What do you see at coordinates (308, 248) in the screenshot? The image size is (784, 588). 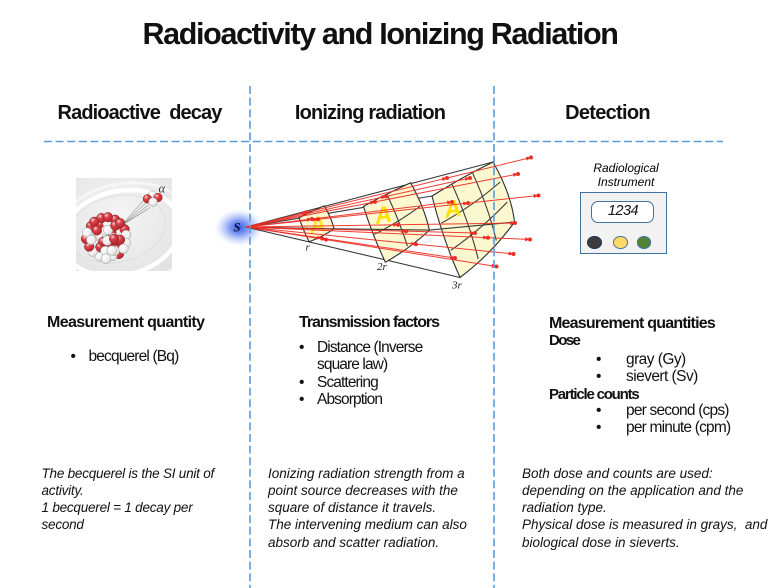 I see `svg-text: r` at bounding box center [308, 248].